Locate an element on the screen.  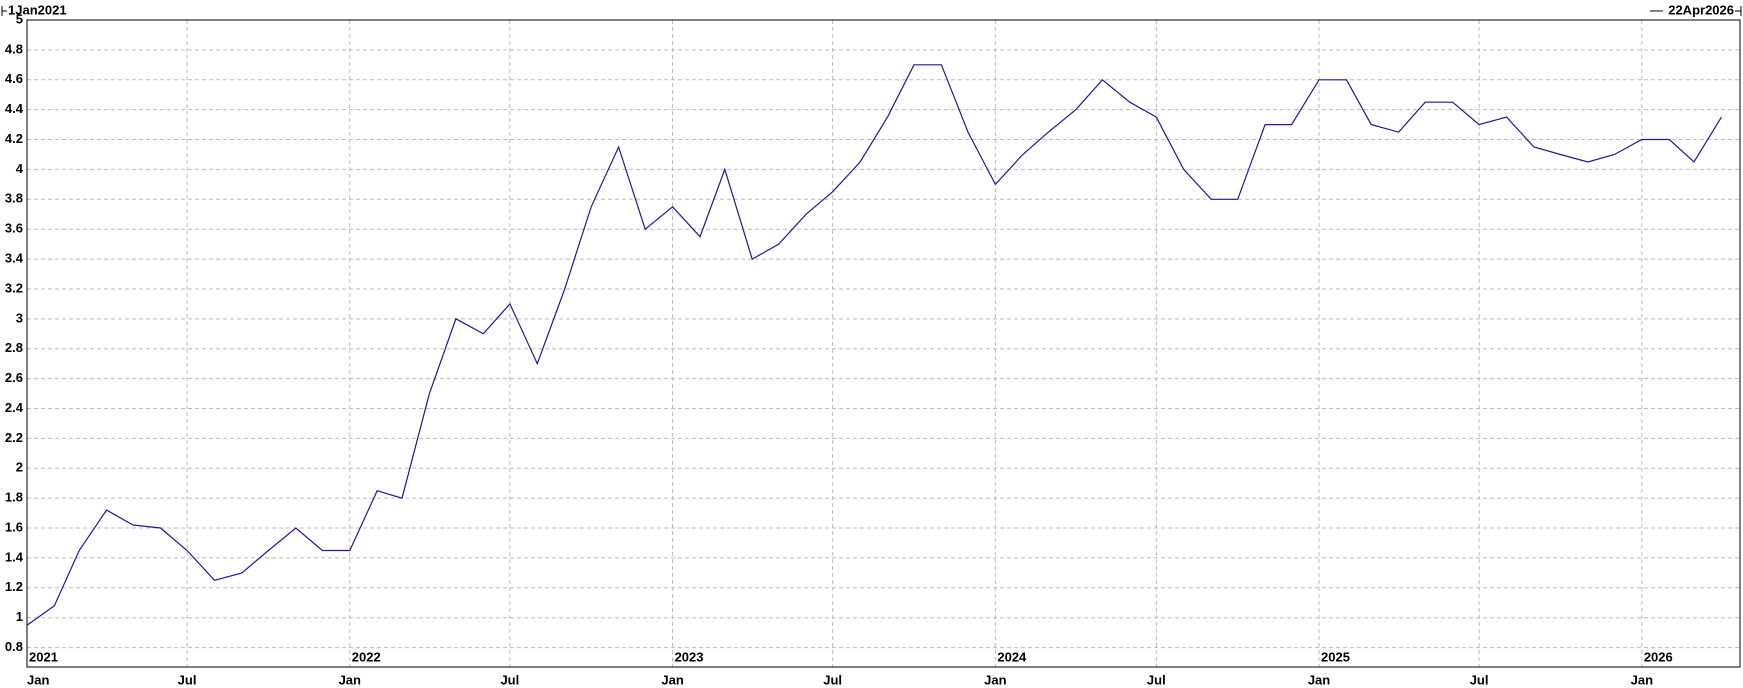
y-tick-label: 3.8 is located at coordinates (14, 198).